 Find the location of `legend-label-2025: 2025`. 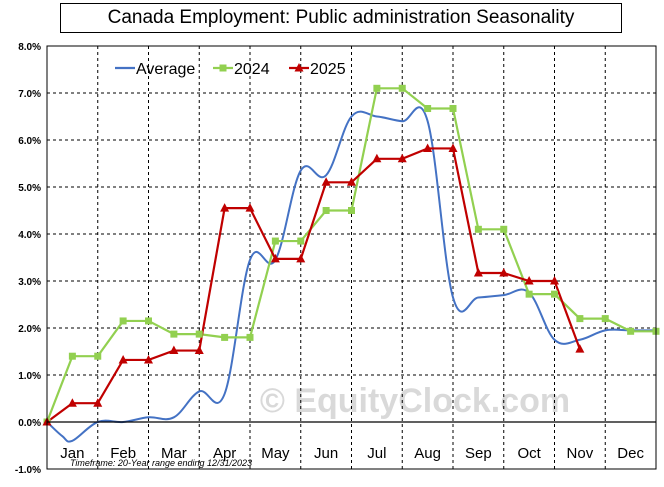

legend-label-2025: 2025 is located at coordinates (328, 69).